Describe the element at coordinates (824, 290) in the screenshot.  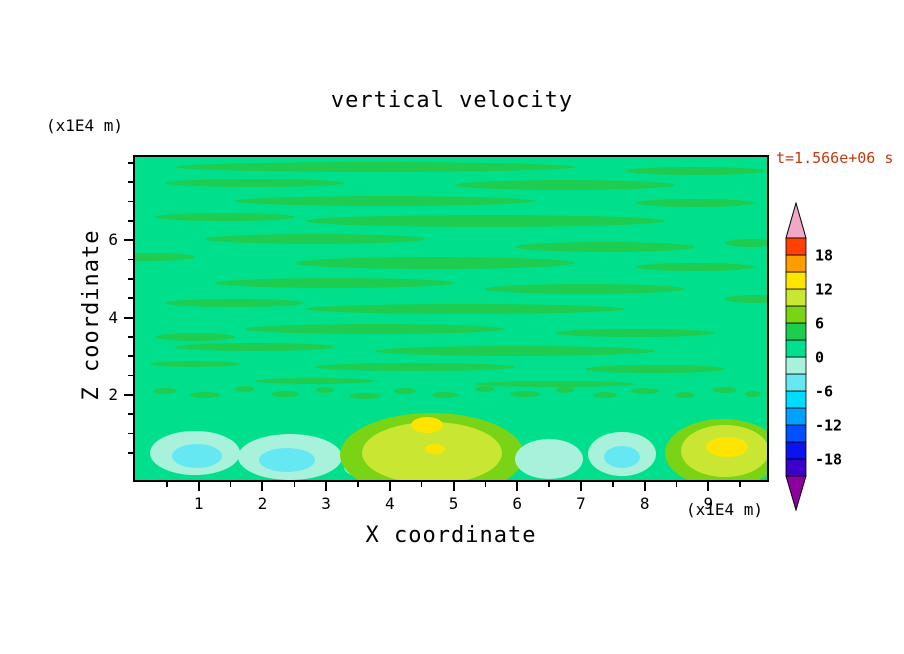
I see `colorbar-tick-label: 12` at that location.